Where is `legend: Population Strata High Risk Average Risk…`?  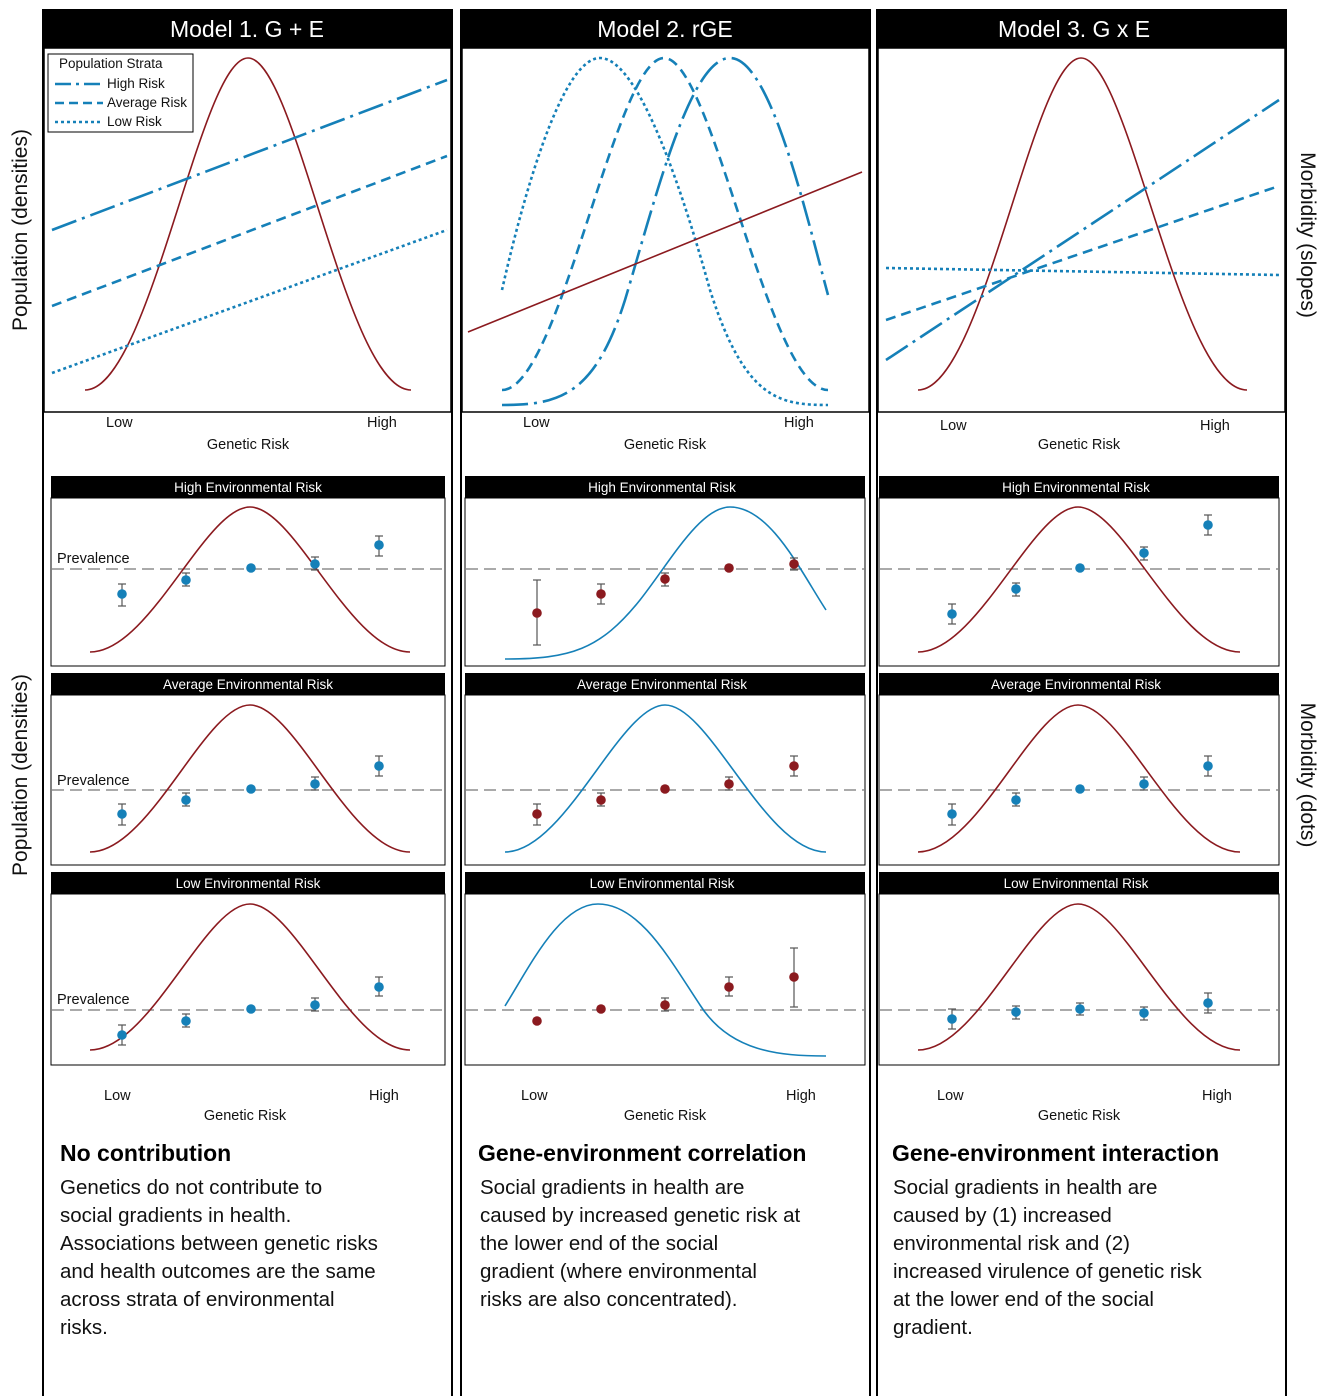 legend: Population Strata High Risk Average Risk… is located at coordinates (120, 93).